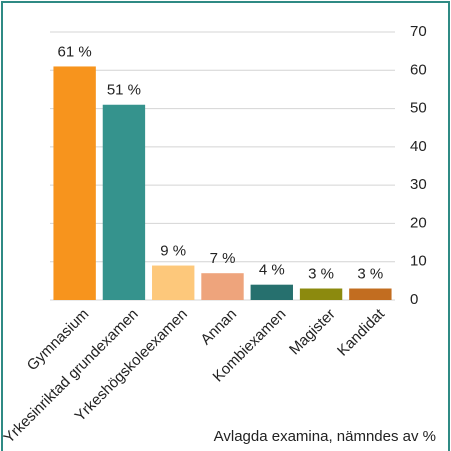  Describe the element at coordinates (325, 436) in the screenshot. I see `caption: Avlagda examina, nämndes av %` at that location.